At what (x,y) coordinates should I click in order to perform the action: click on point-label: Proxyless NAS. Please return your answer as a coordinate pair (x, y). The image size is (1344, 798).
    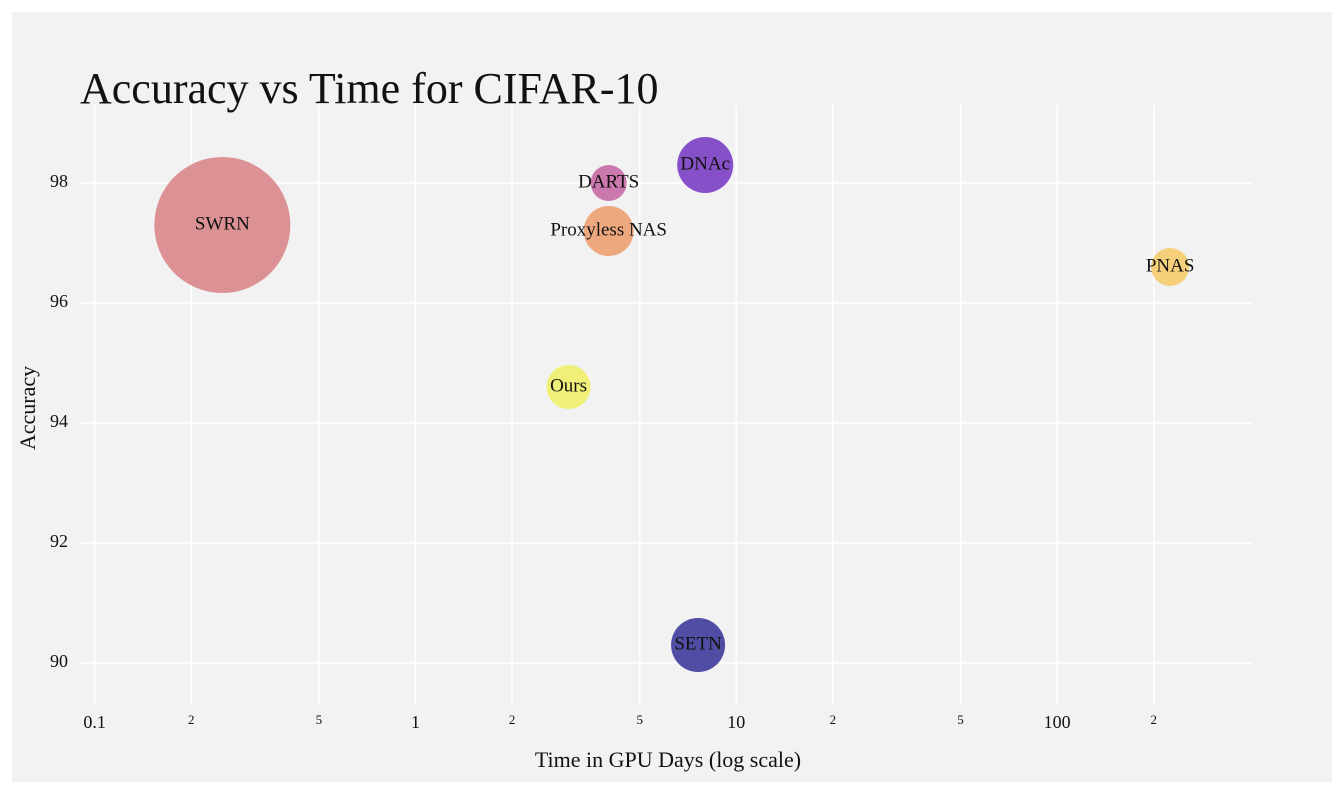
    Looking at the image, I should click on (608, 229).